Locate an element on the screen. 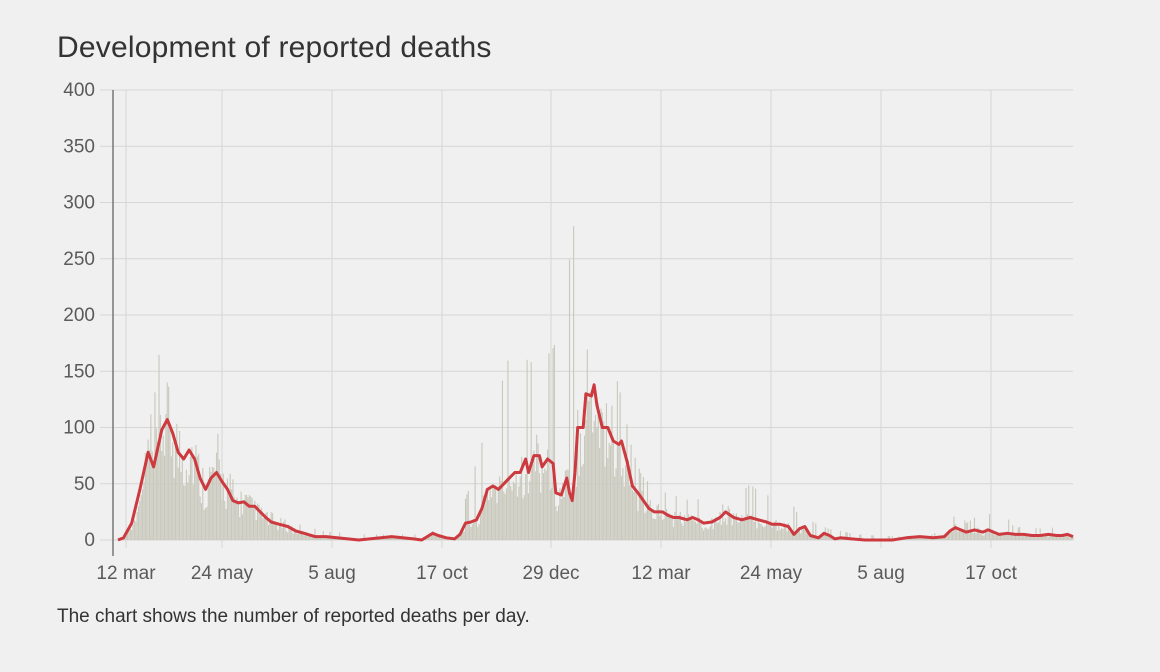 Image resolution: width=1160 pixels, height=672 pixels. x-tick-label: 5 aug is located at coordinates (332, 573).